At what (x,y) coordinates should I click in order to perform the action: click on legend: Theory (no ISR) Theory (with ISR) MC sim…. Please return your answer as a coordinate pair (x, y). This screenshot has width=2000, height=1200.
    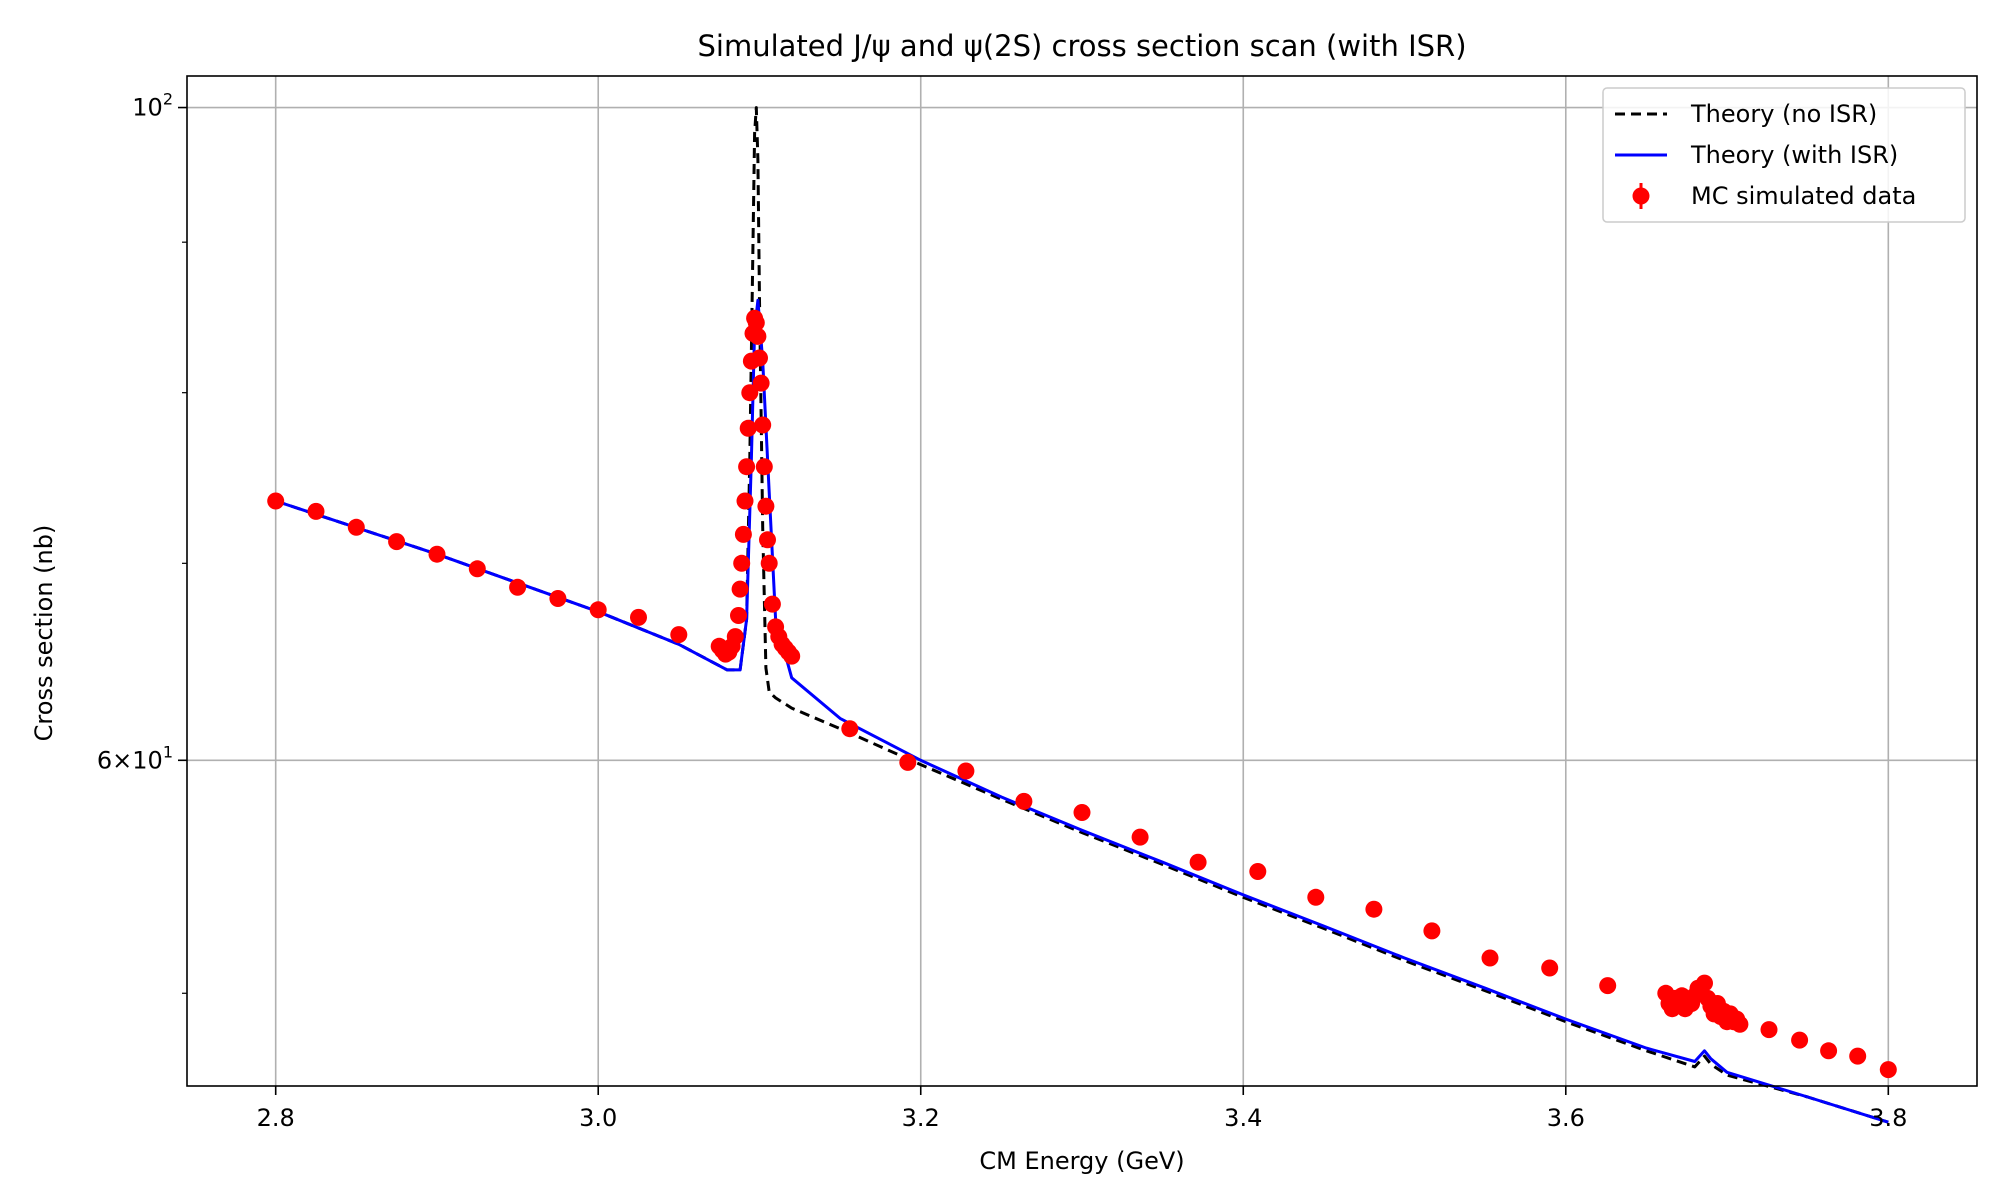
    Looking at the image, I should click on (1784, 155).